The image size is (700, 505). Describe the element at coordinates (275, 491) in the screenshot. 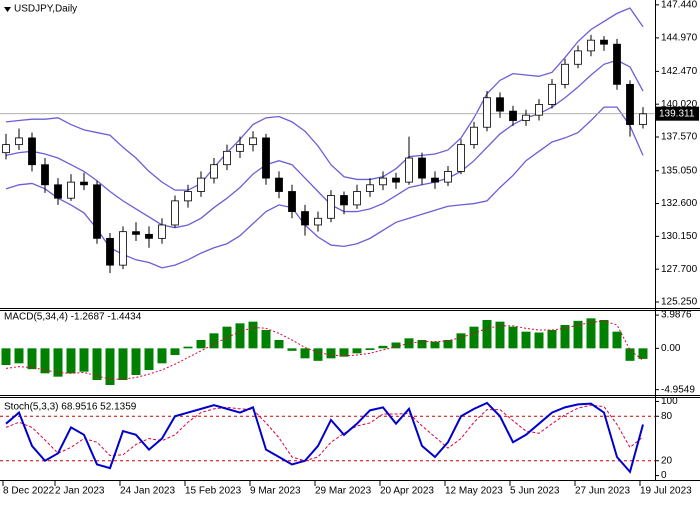

I see `x-tick-label: 9 Mar 2023` at that location.